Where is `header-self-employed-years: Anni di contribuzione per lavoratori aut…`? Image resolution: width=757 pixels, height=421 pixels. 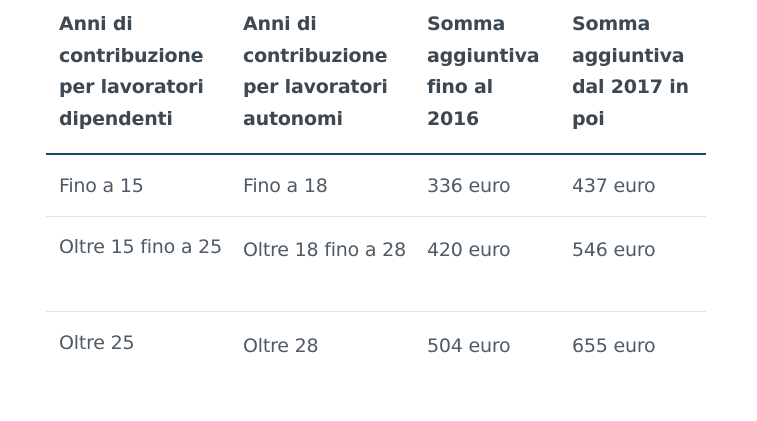 header-self-employed-years: Anni di contribuzione per lavoratori aut… is located at coordinates (315, 71).